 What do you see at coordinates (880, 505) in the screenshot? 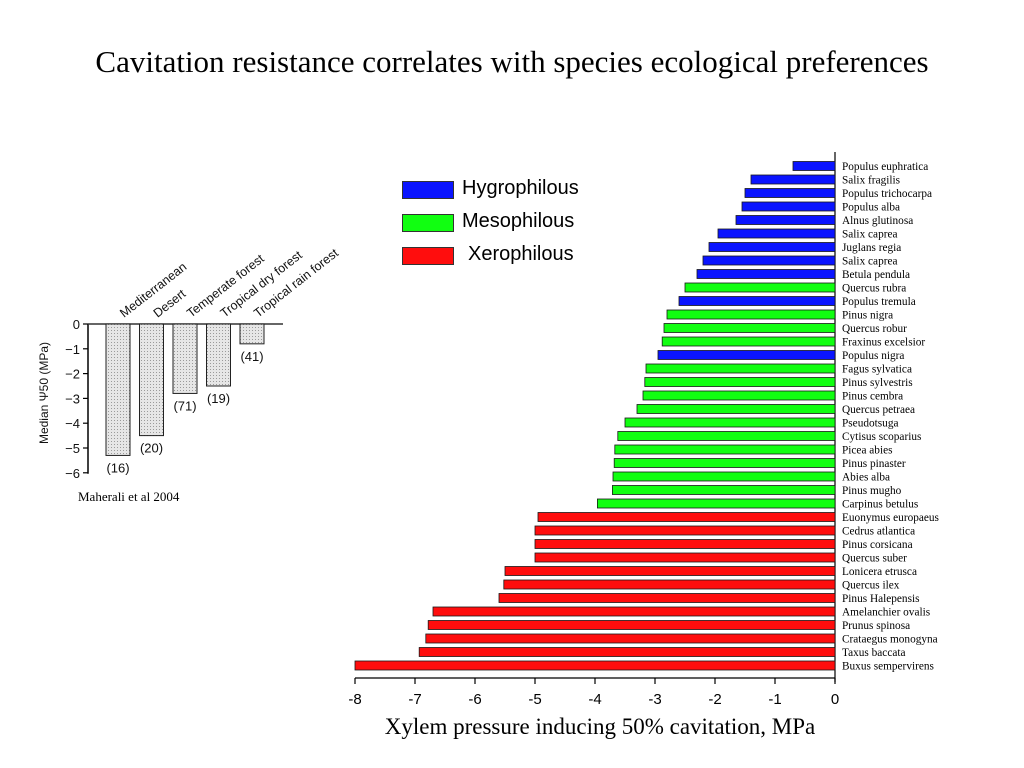
I see `species-label: Carpinus betulus` at bounding box center [880, 505].